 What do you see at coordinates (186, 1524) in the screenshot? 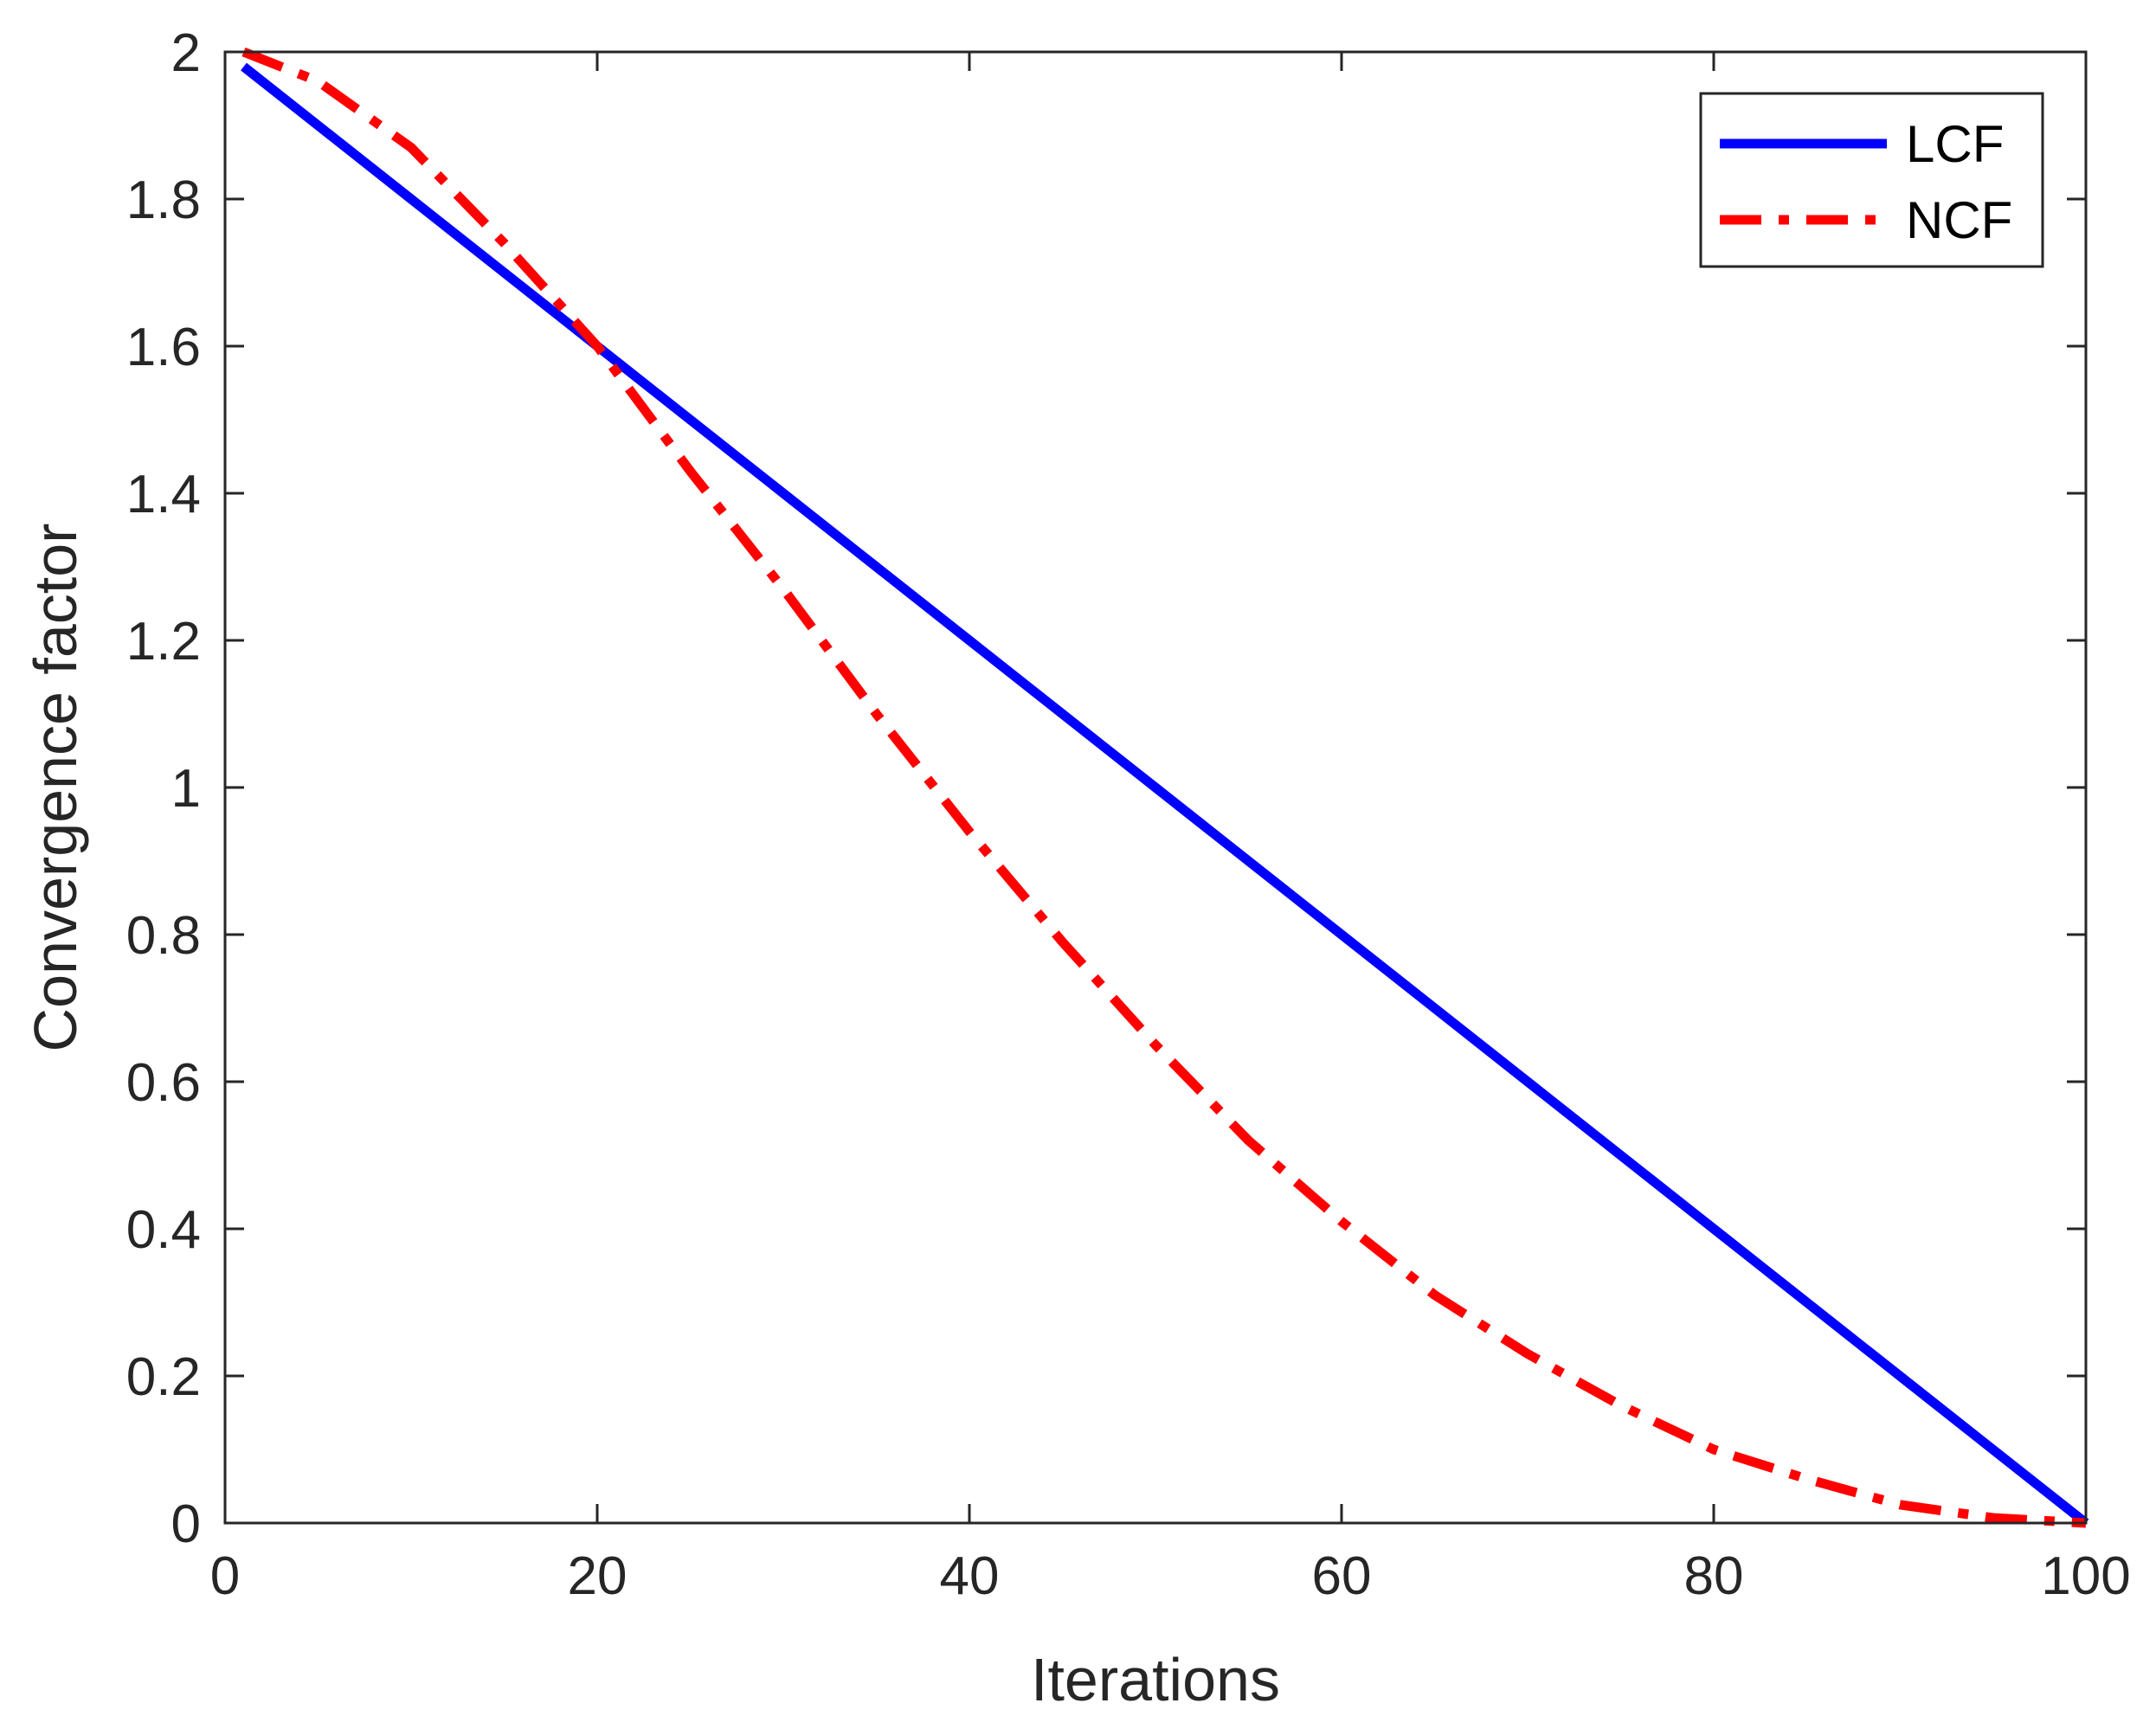
I see `y-tick-label: 0` at bounding box center [186, 1524].